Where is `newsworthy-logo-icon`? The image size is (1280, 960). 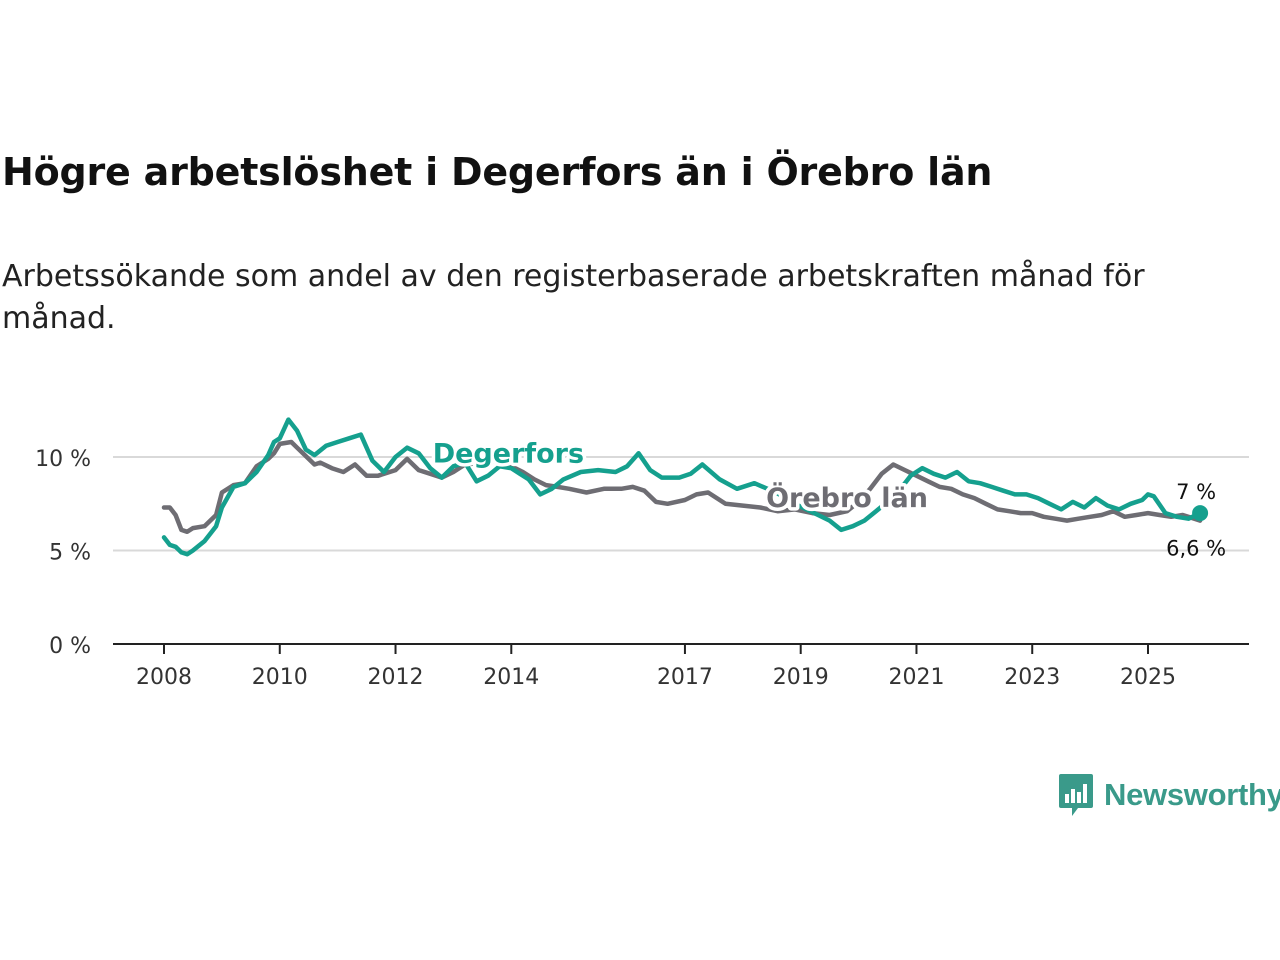
newsworthy-logo-icon is located at coordinates (1076, 795).